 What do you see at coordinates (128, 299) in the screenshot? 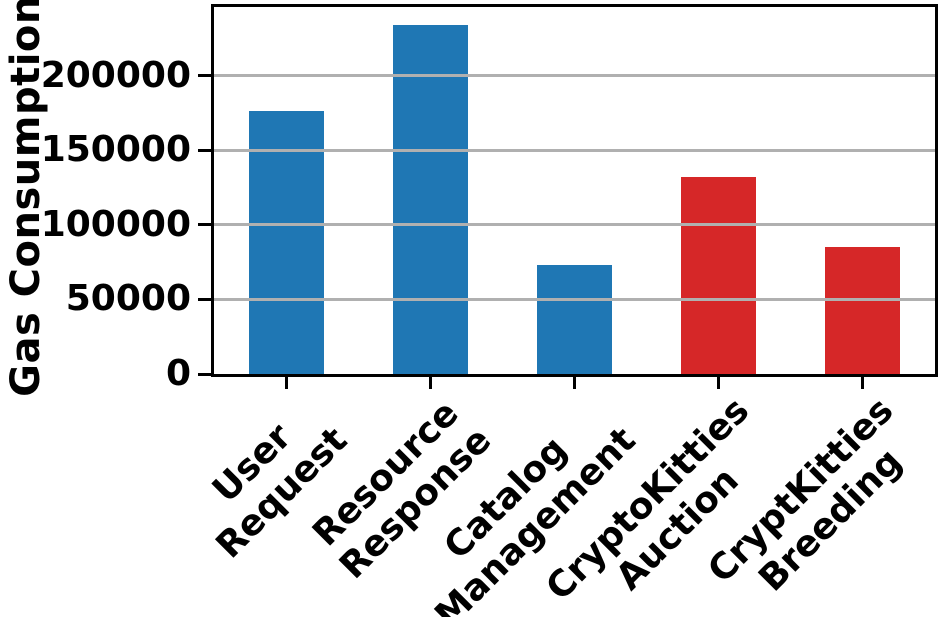
I see `y-tick-label: 50000` at bounding box center [128, 299].